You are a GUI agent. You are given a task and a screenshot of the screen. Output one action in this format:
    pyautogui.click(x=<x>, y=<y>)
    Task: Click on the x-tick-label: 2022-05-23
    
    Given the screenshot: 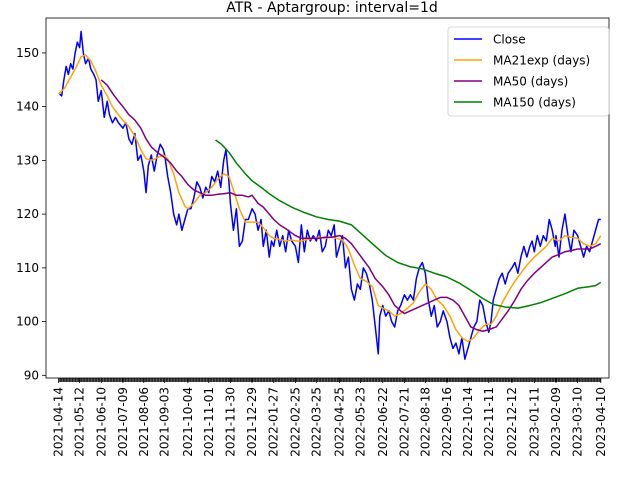 What is the action you would take?
    pyautogui.click(x=360, y=422)
    